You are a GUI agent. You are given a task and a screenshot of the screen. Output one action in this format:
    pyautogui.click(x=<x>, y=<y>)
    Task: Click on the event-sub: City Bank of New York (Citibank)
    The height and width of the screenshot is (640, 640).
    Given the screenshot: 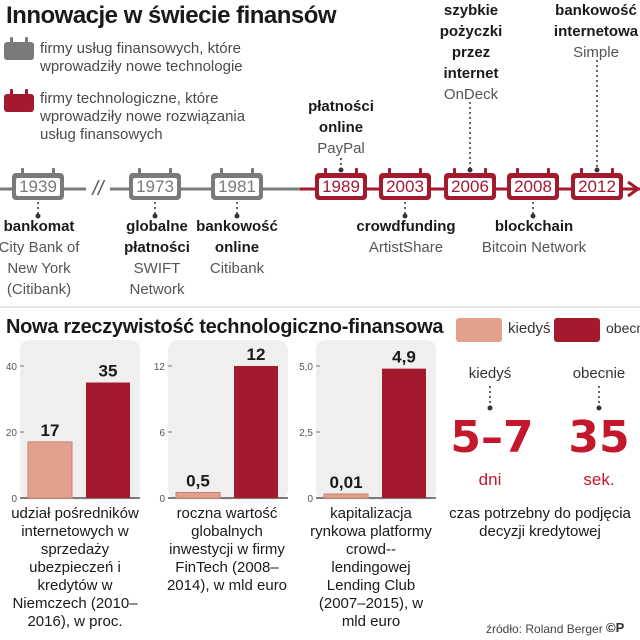 What is the action you would take?
    pyautogui.click(x=40, y=268)
    